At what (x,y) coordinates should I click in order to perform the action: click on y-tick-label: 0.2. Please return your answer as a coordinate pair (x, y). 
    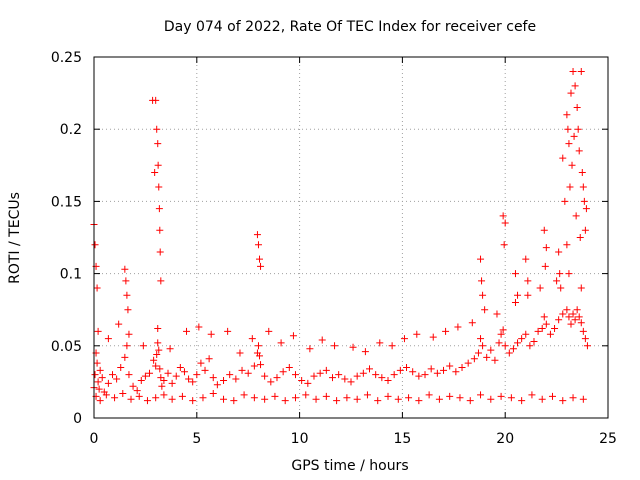
    Looking at the image, I should click on (71, 130).